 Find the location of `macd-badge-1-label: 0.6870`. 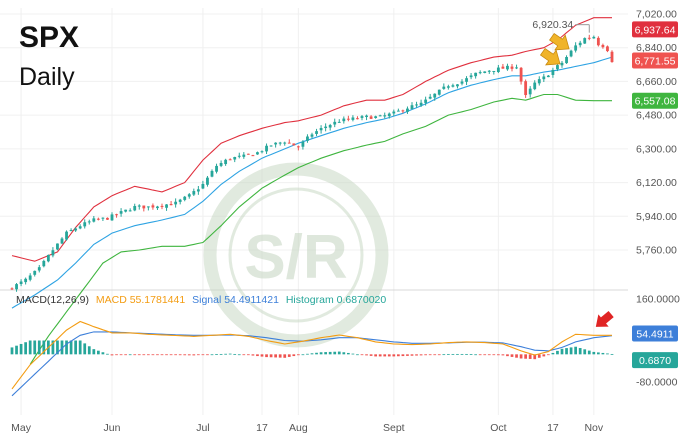

macd-badge-1-label: 0.6870 is located at coordinates (655, 361).